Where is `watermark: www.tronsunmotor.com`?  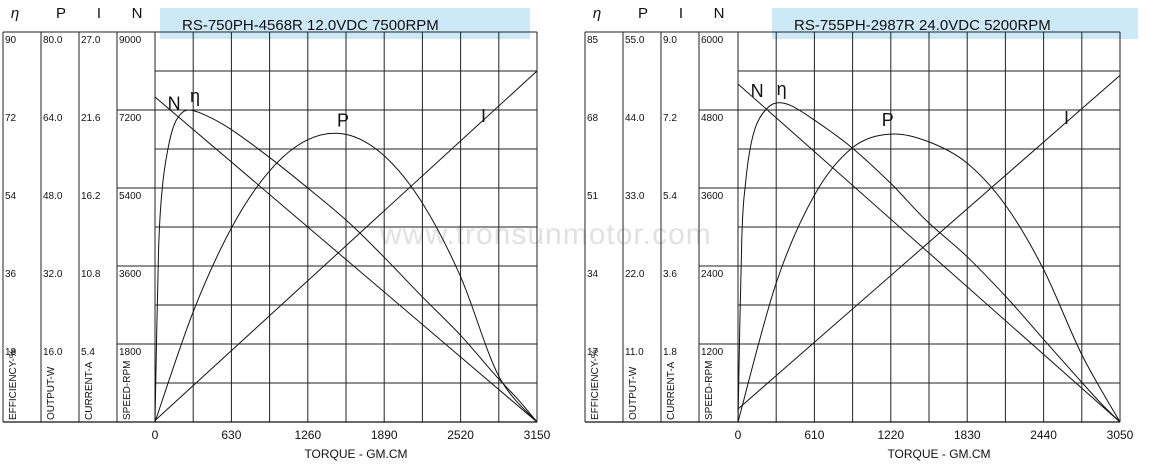 watermark: www.tronsunmotor.com is located at coordinates (546, 234).